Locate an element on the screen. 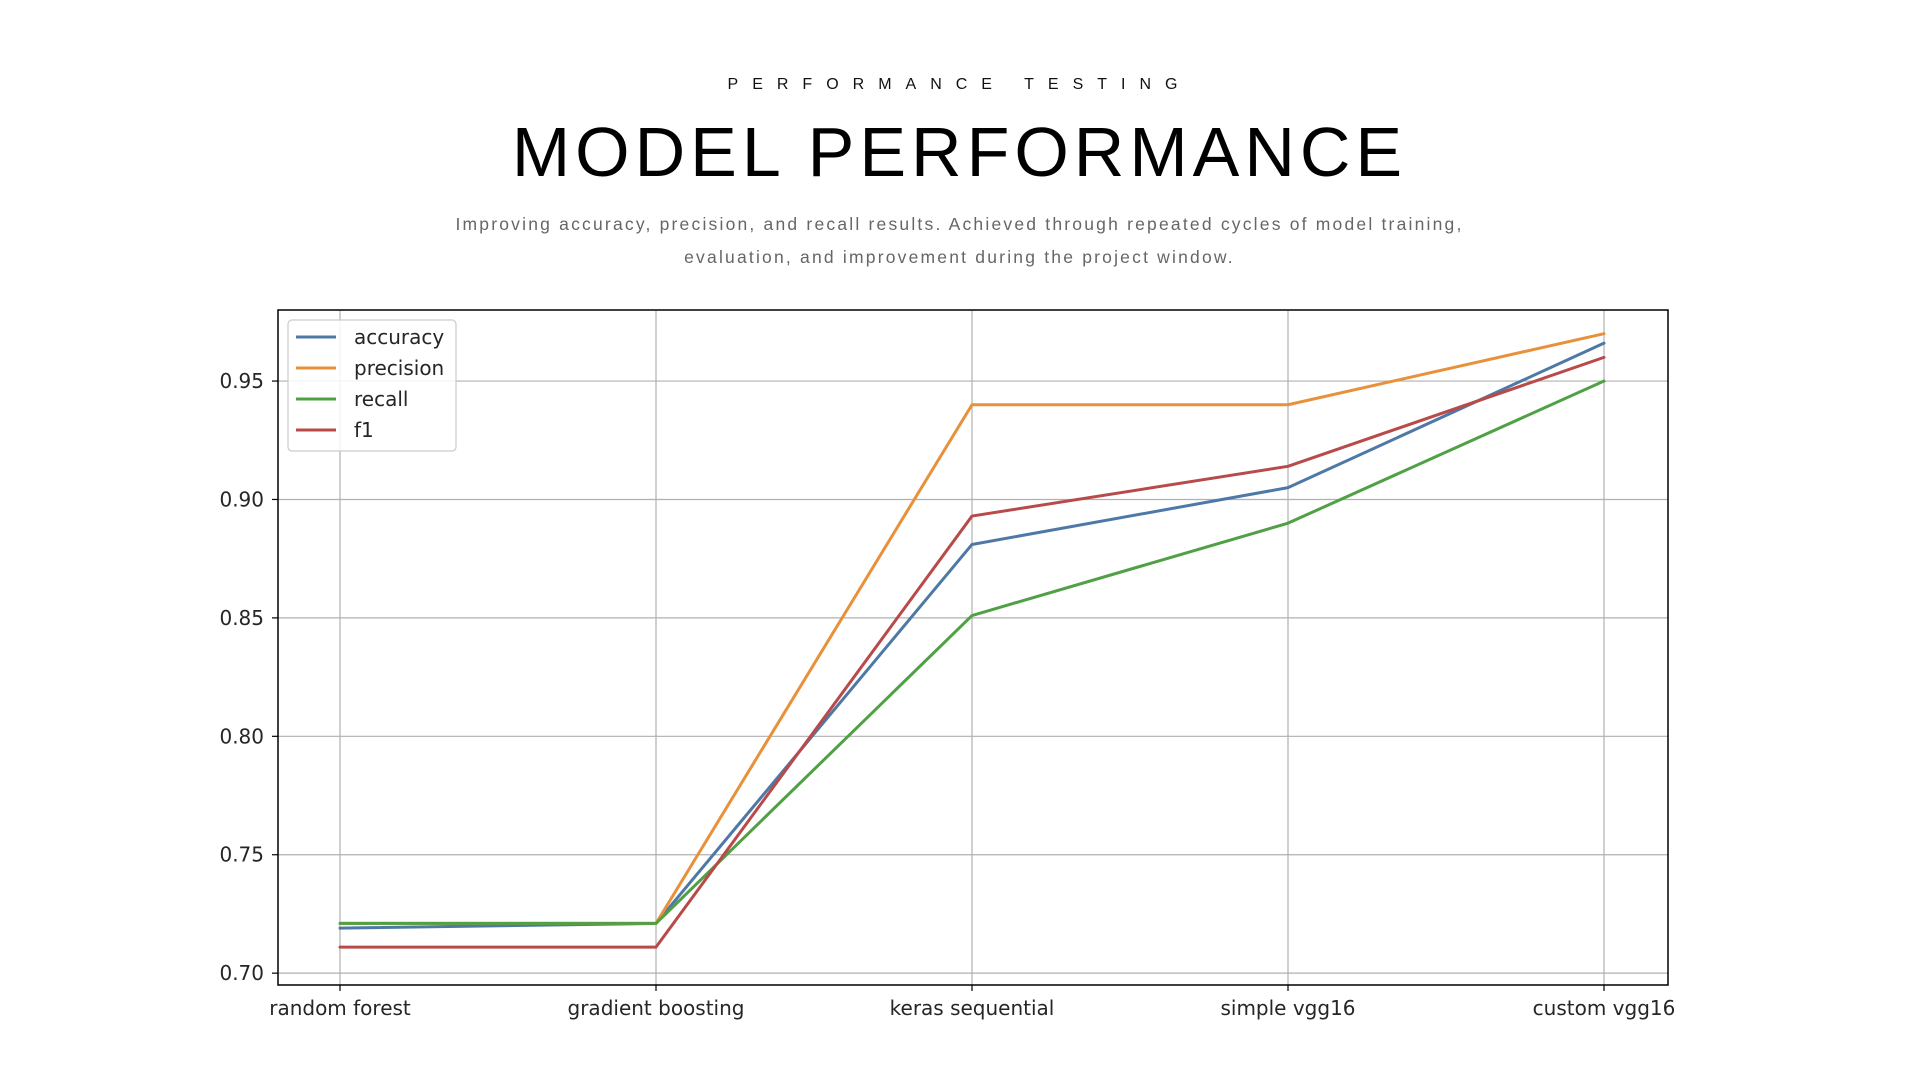 The width and height of the screenshot is (1919, 1080). x-tick-label: custom vgg16 is located at coordinates (1604, 1008).